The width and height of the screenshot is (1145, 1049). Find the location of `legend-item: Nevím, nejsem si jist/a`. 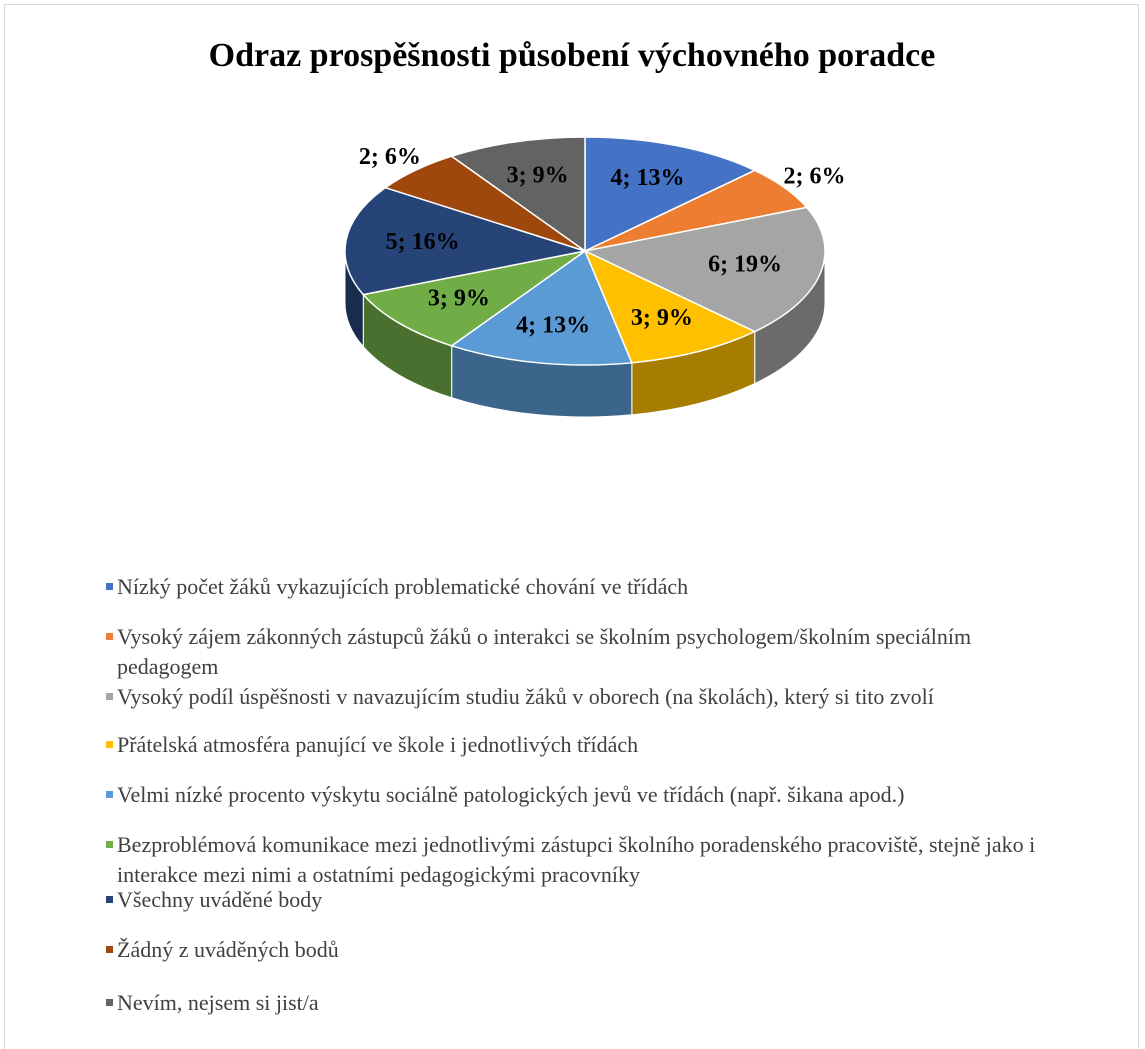

legend-item: Nevím, nejsem si jist/a is located at coordinates (571, 1003).